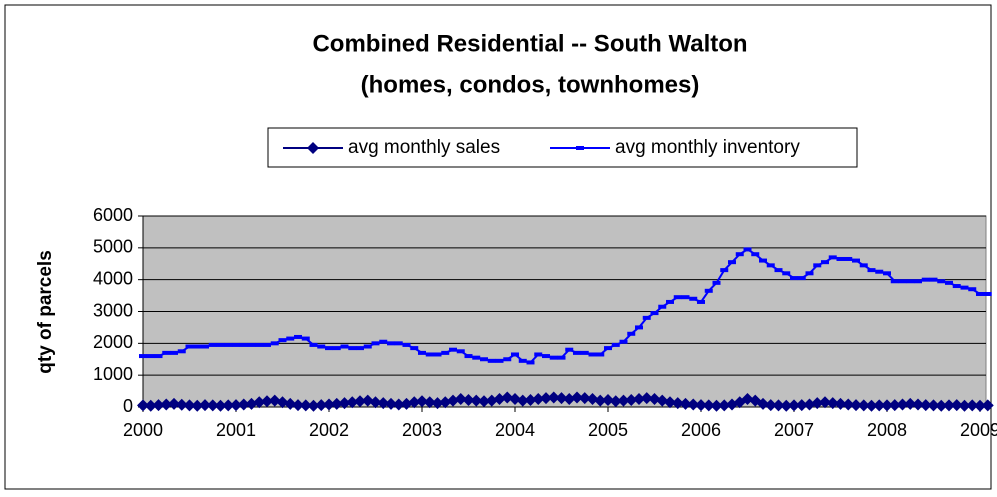  Describe the element at coordinates (707, 147) in the screenshot. I see `legend-label: avg monthly inventory` at that location.